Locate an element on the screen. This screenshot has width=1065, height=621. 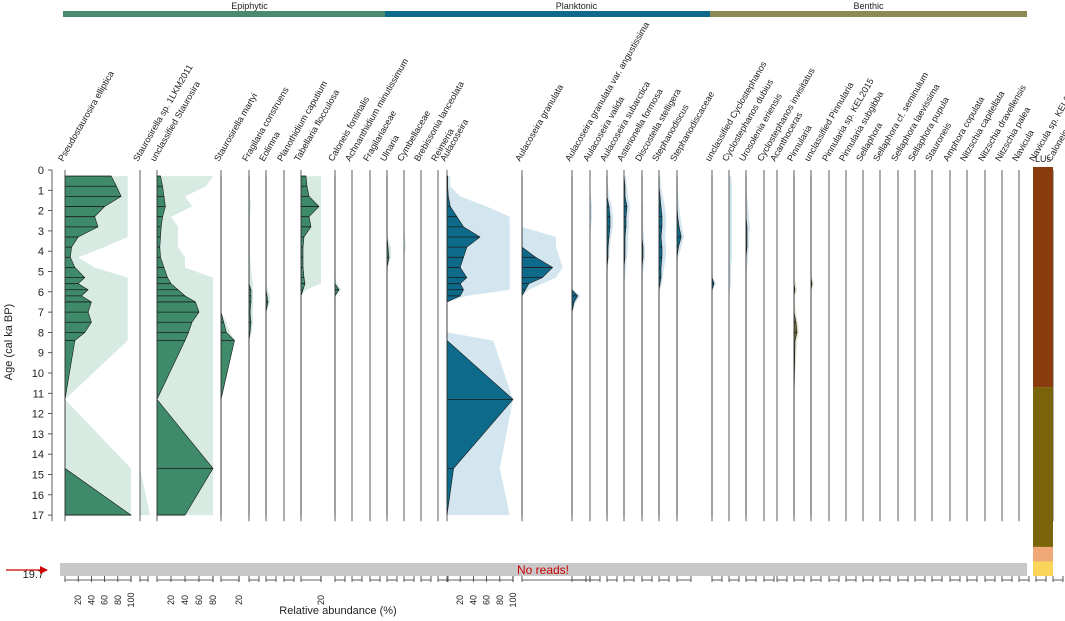
y-tick-label: 6 is located at coordinates (41, 293).